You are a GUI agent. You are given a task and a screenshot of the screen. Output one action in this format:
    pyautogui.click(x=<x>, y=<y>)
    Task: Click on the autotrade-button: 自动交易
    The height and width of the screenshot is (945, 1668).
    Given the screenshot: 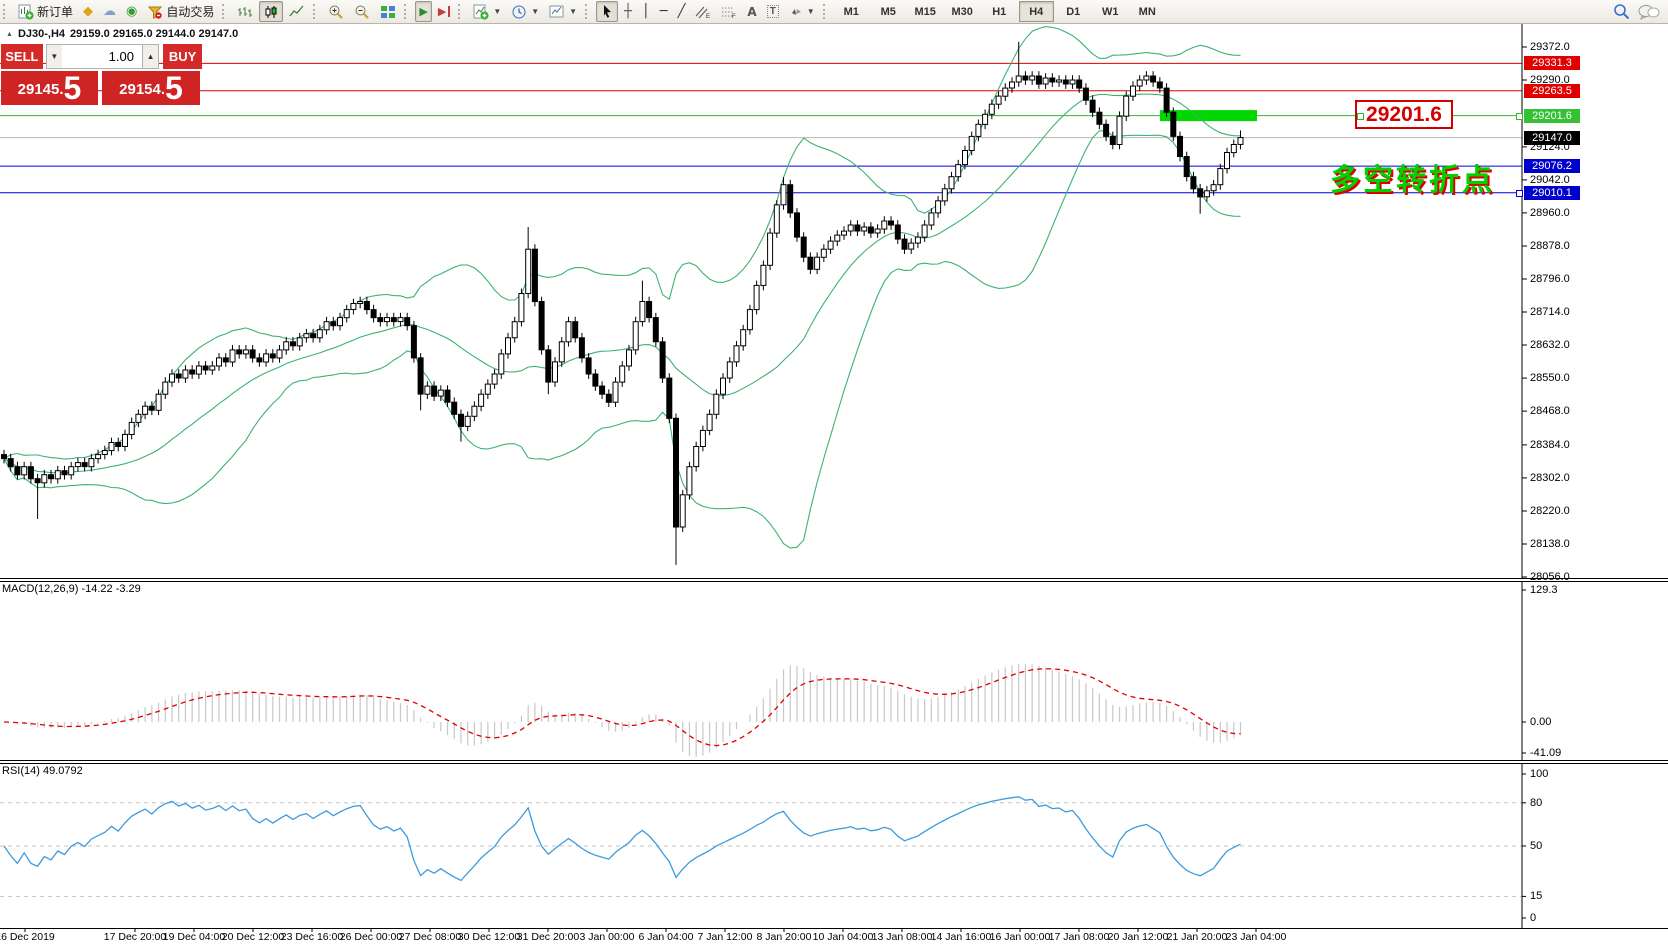 What is the action you would take?
    pyautogui.click(x=180, y=11)
    